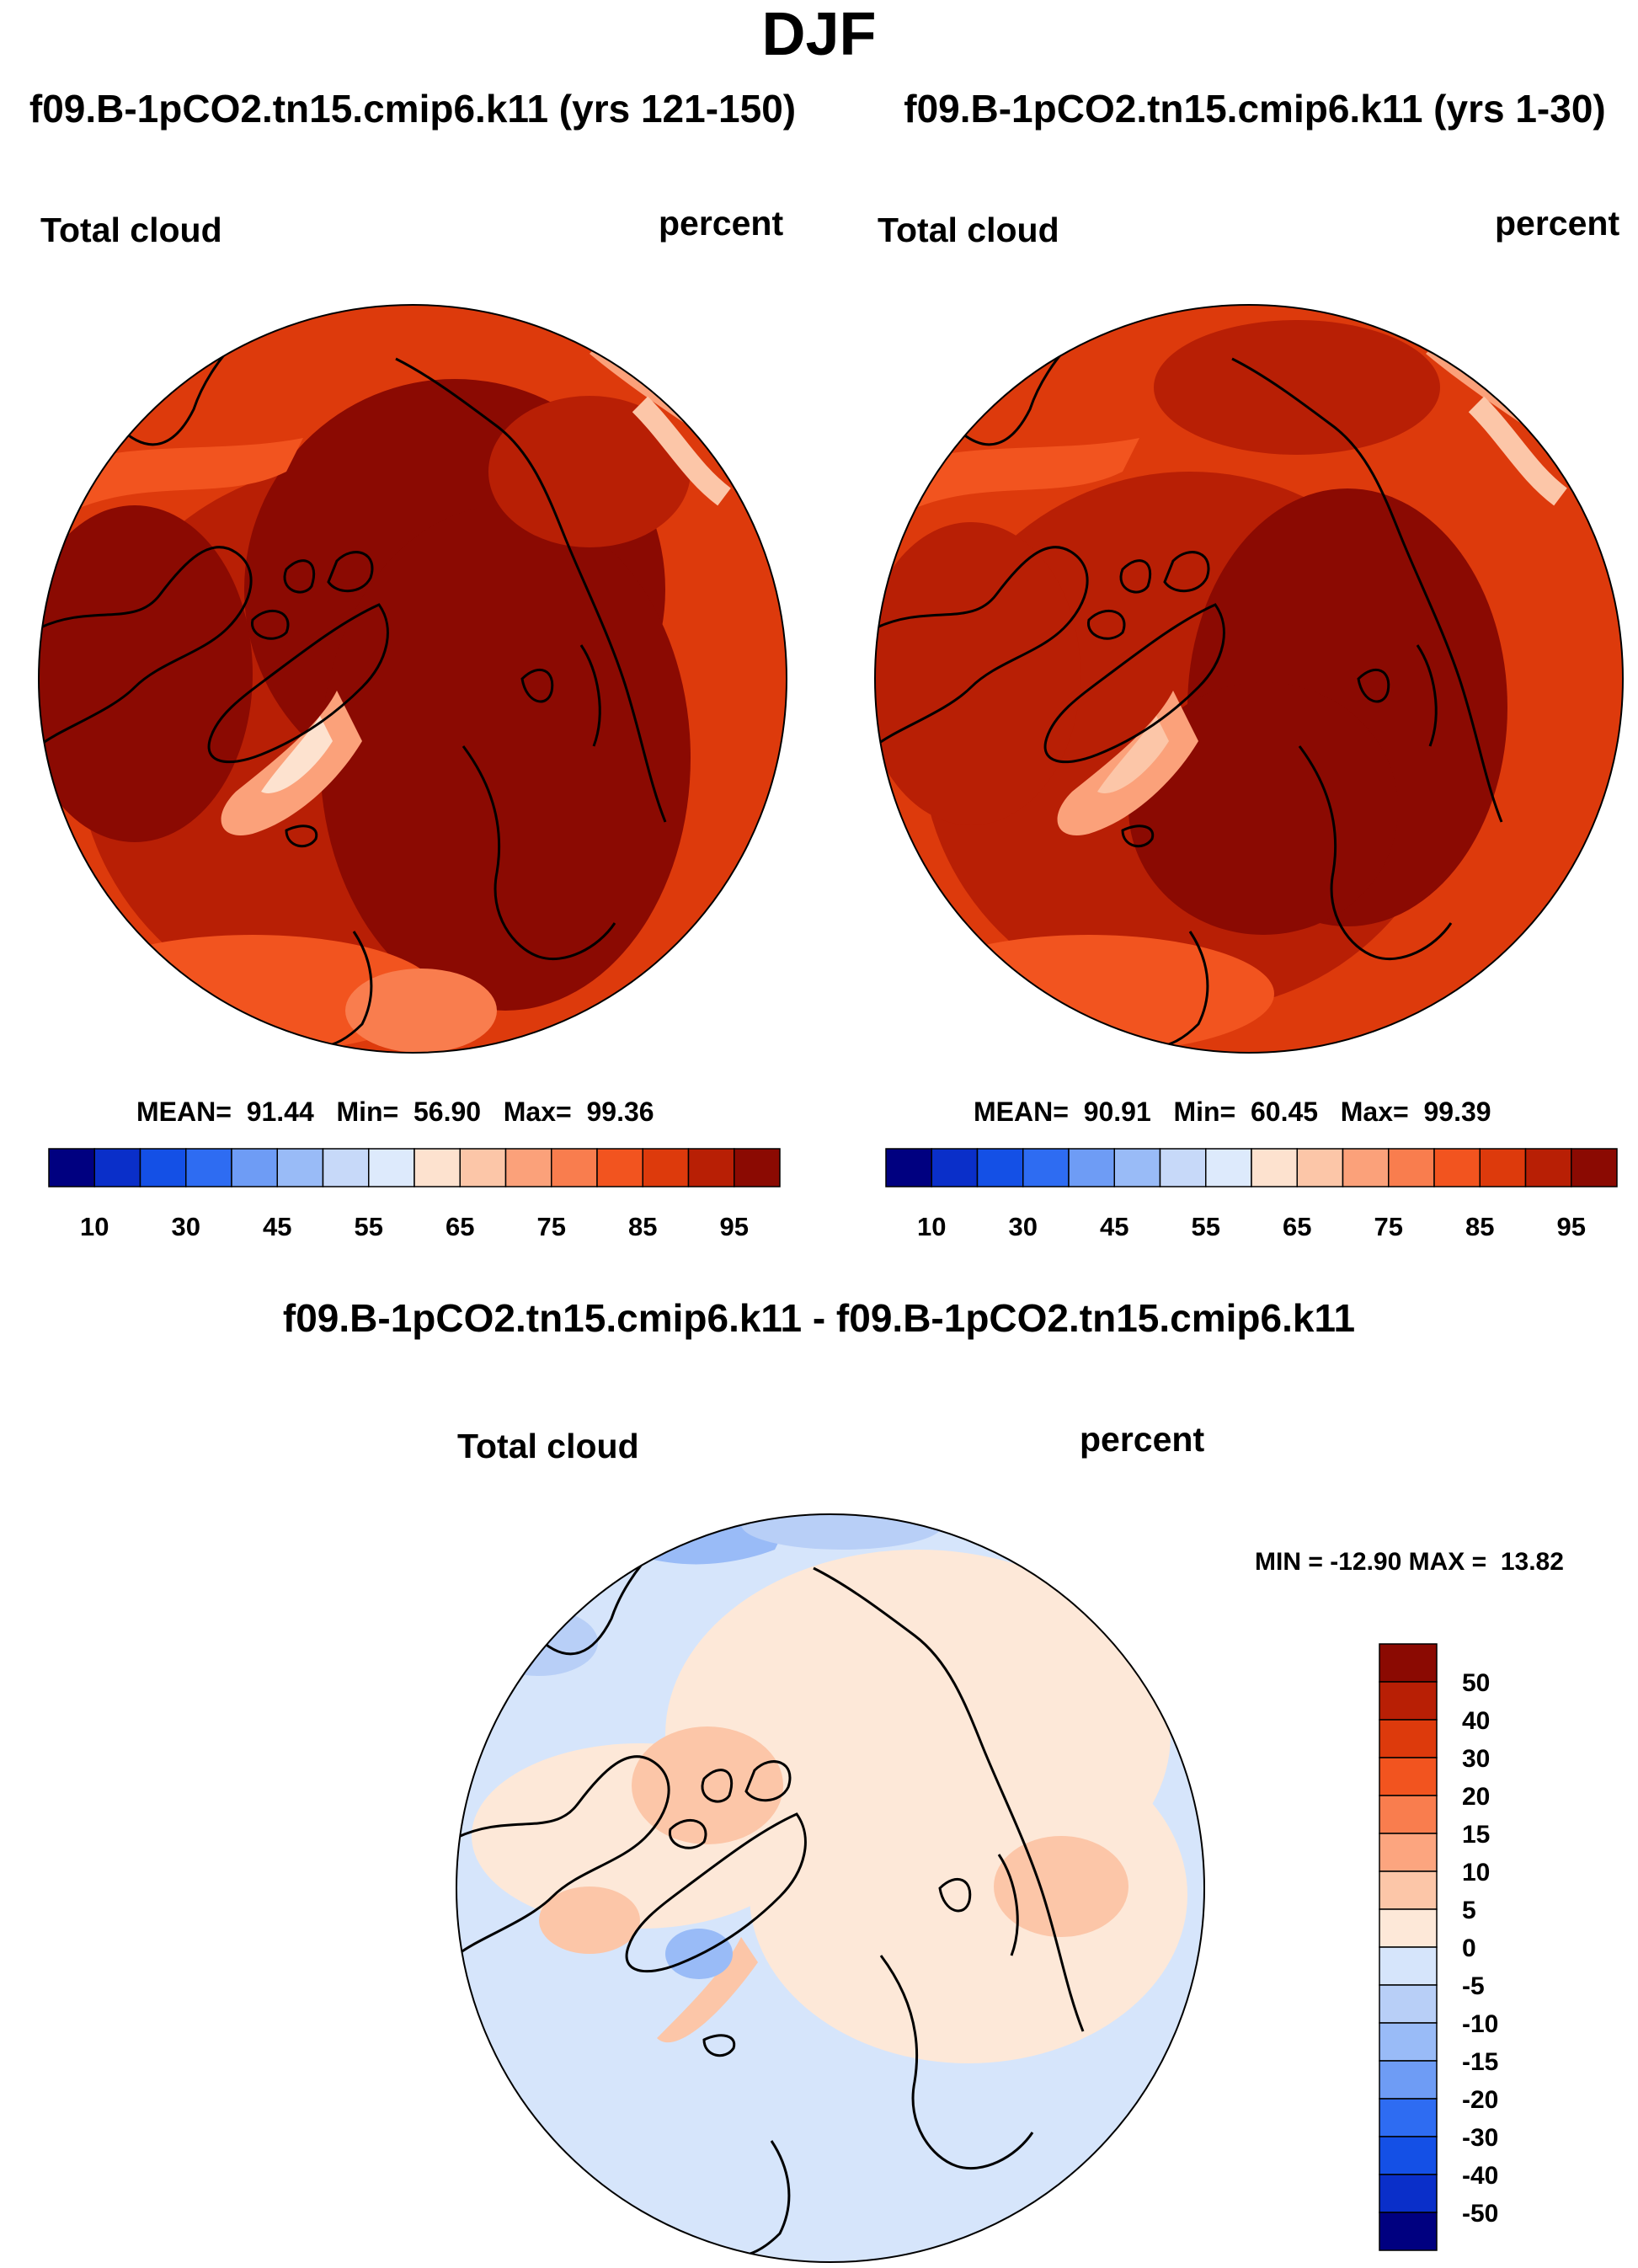  What do you see at coordinates (1469, 1910) in the screenshot?
I see `diff-colorbar-tick-label: 5` at bounding box center [1469, 1910].